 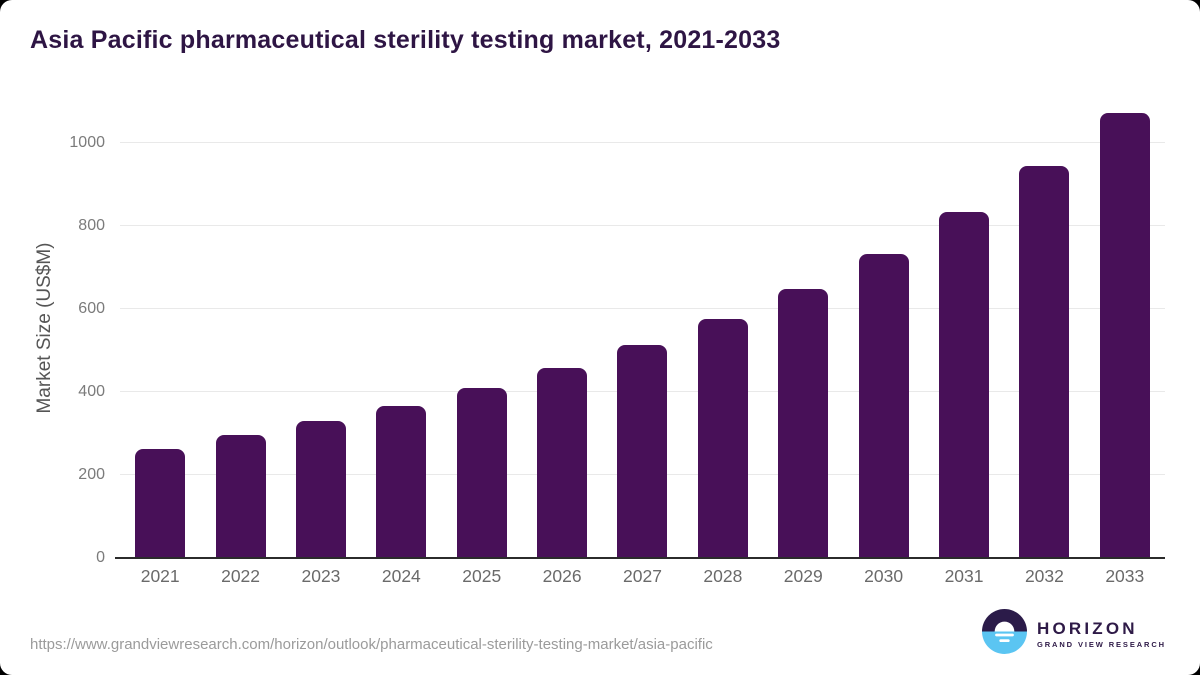 What do you see at coordinates (87, 143) in the screenshot?
I see `y-tick-label-1000: 1000` at bounding box center [87, 143].